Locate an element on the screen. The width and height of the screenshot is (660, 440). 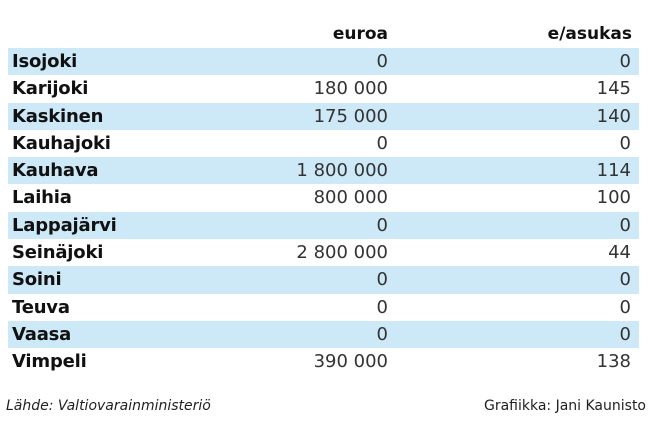
per-capita-value: 100 is located at coordinates (613, 198).